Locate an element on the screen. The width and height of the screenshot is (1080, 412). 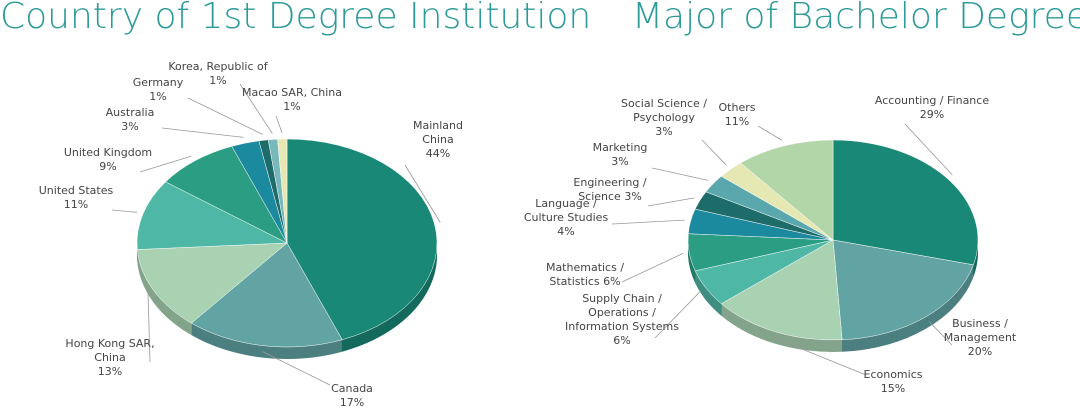
category-label: Canada is located at coordinates (352, 388).